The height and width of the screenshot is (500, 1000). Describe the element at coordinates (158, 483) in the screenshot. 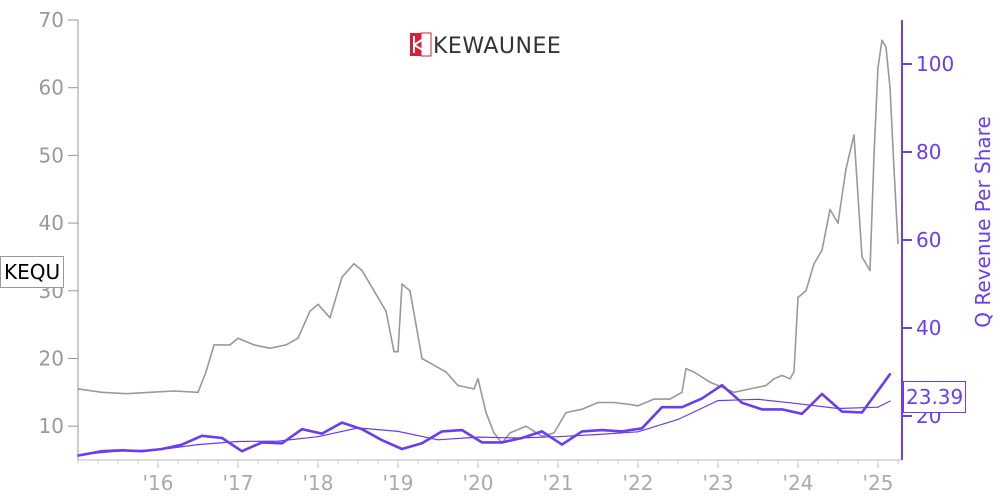

I see `x-tick-label: '16` at that location.